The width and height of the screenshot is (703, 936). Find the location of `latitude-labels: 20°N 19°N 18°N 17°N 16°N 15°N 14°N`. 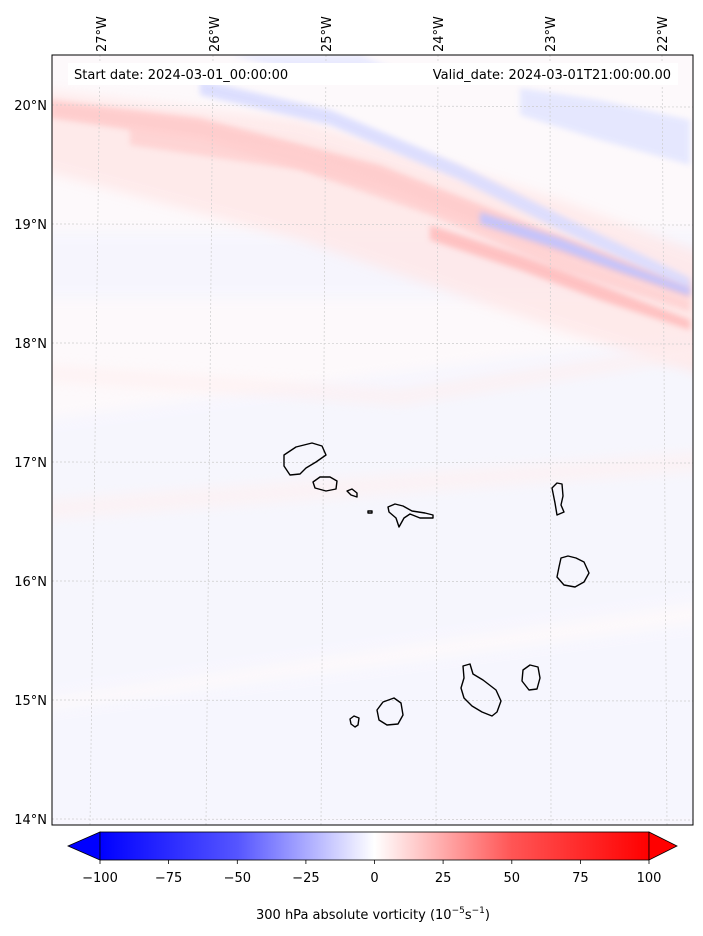

latitude-labels: 20°N 19°N 18°N 17°N 16°N 15°N 14°N is located at coordinates (30, 463).